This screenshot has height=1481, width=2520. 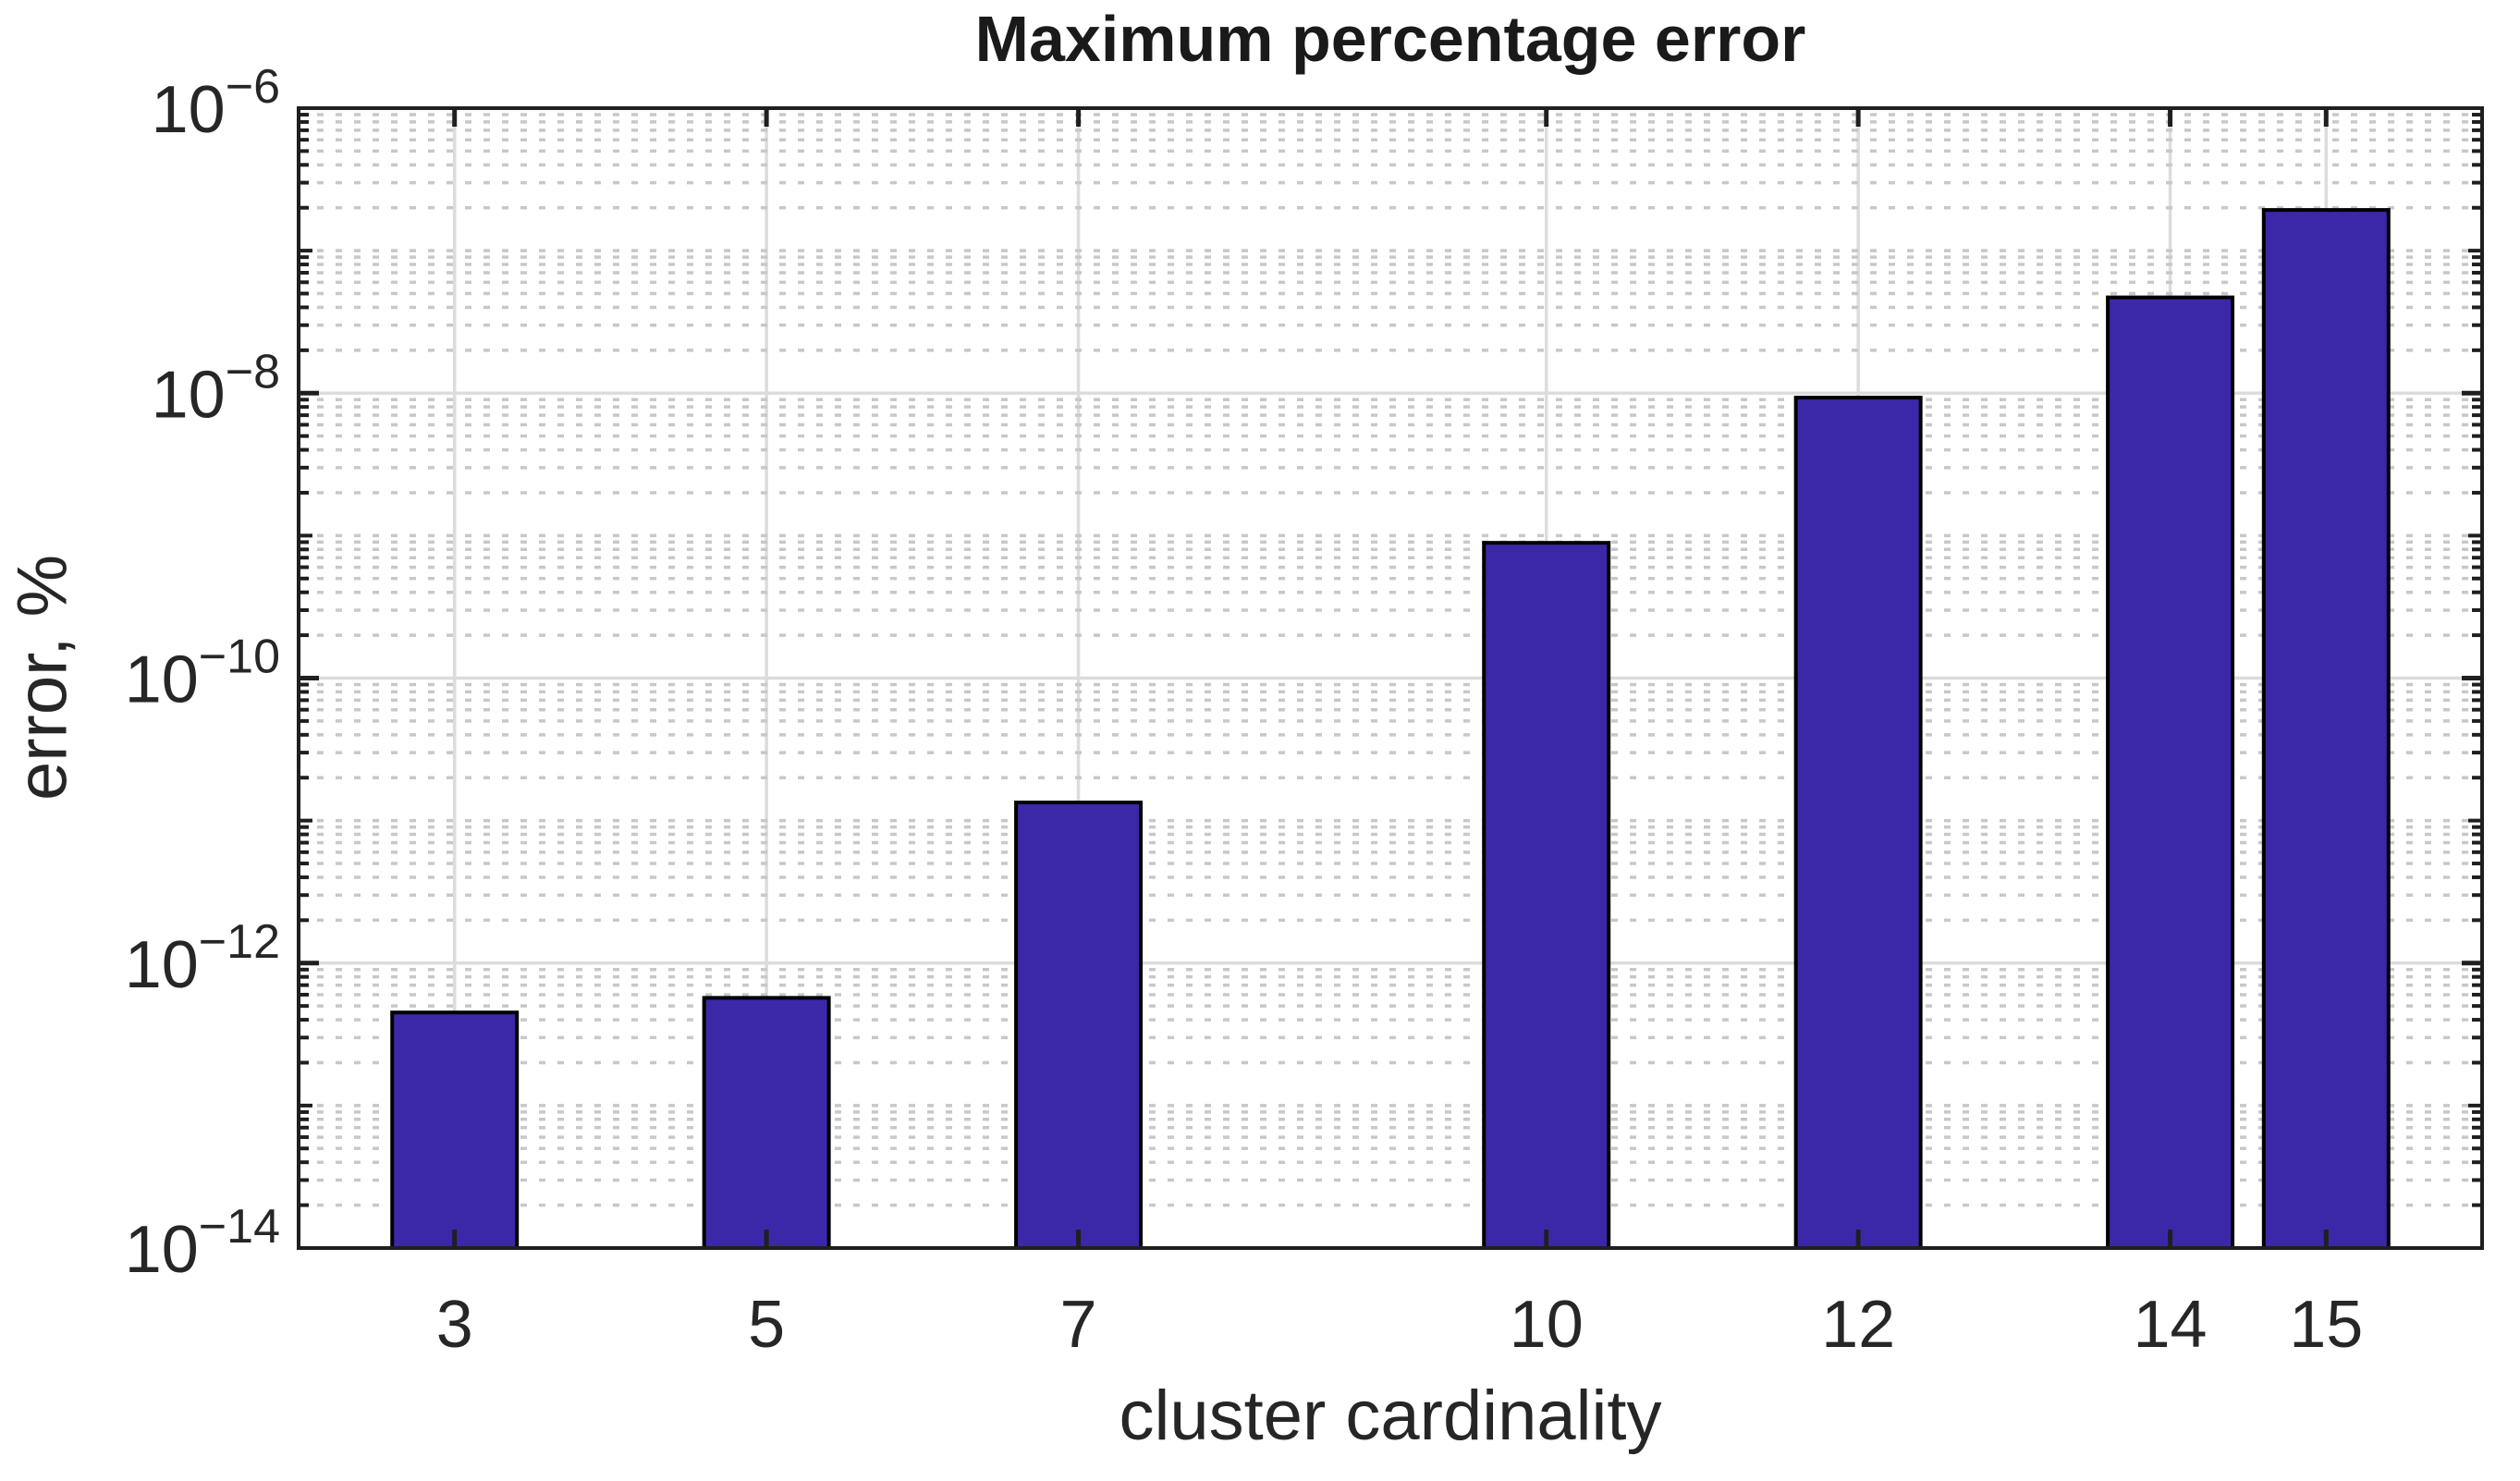 What do you see at coordinates (766, 1325) in the screenshot?
I see `x-tick-label: 5` at bounding box center [766, 1325].